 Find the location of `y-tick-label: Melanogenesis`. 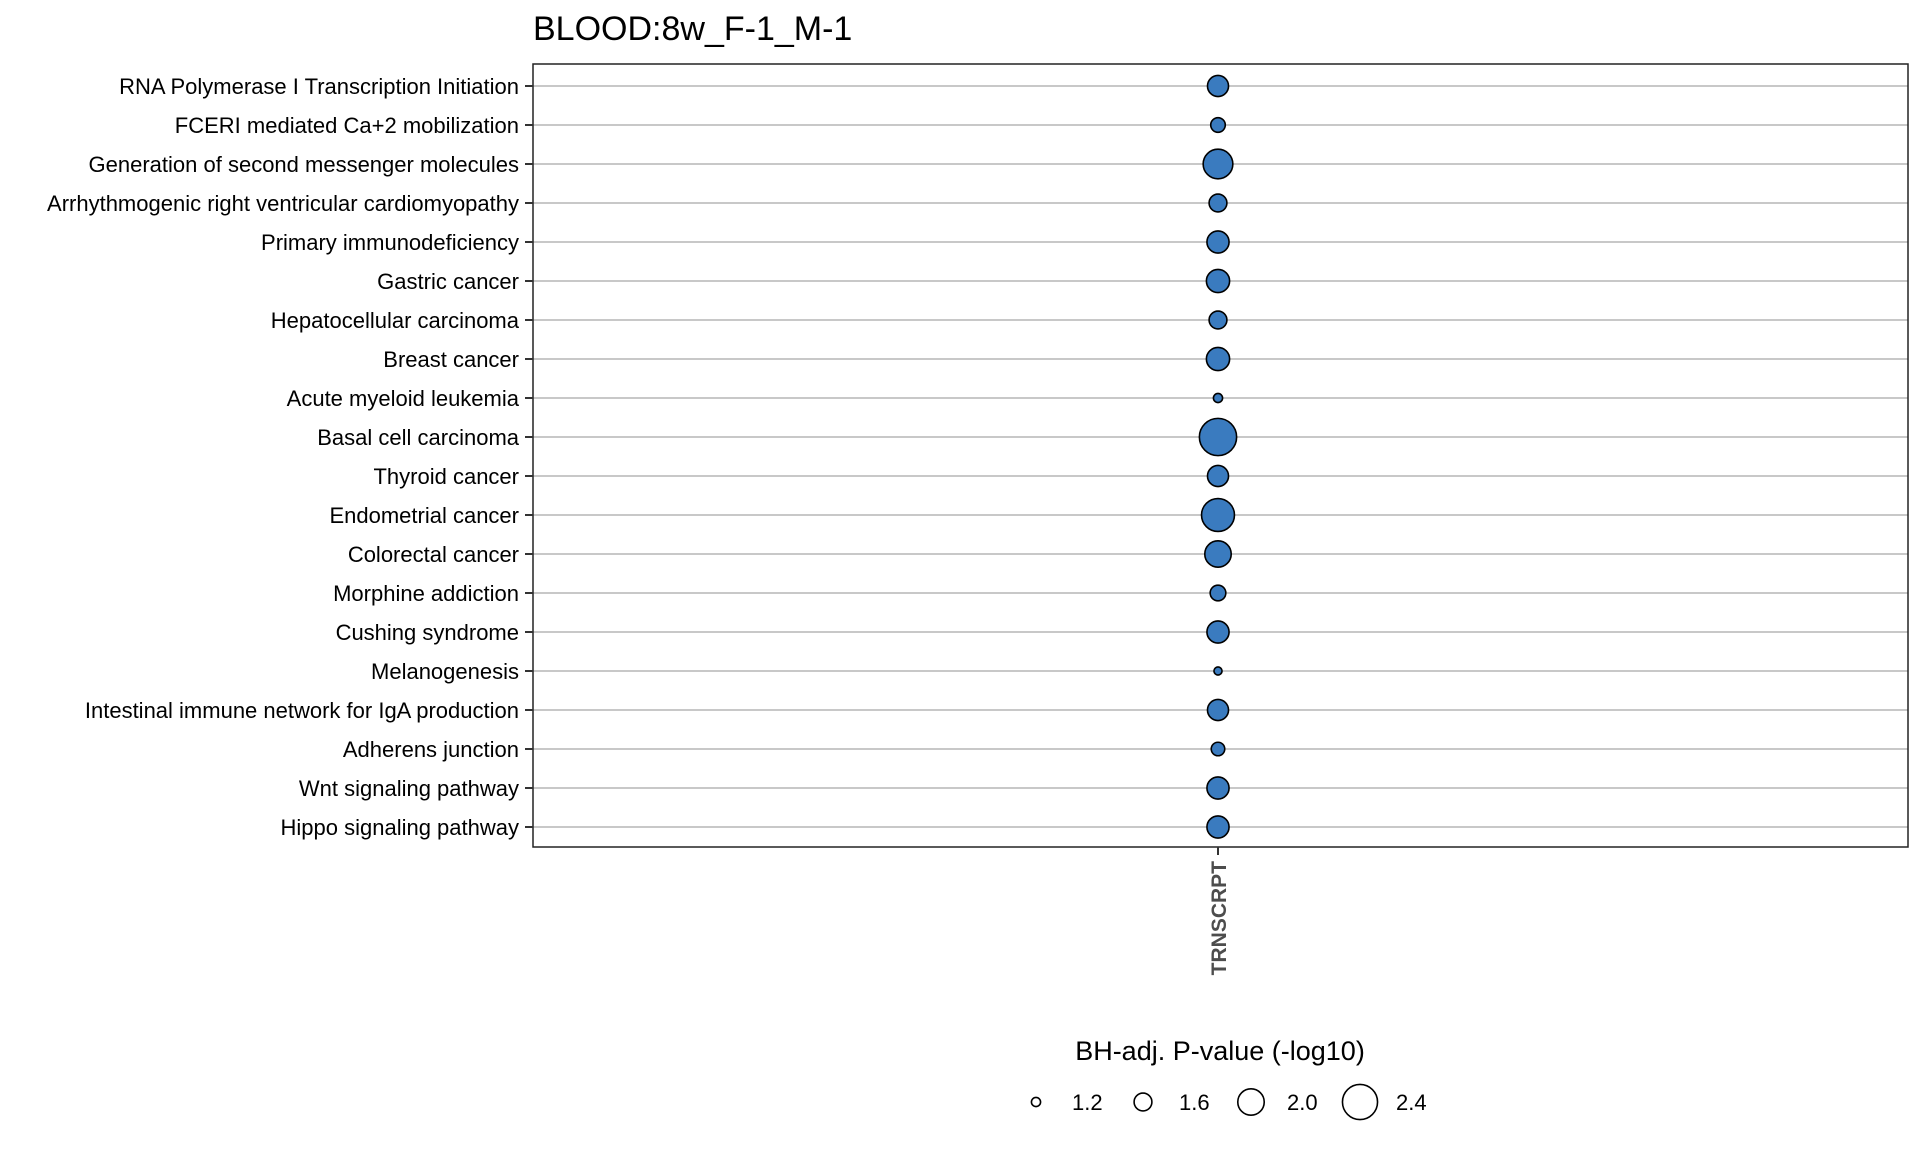

y-tick-label: Melanogenesis is located at coordinates (445, 671).